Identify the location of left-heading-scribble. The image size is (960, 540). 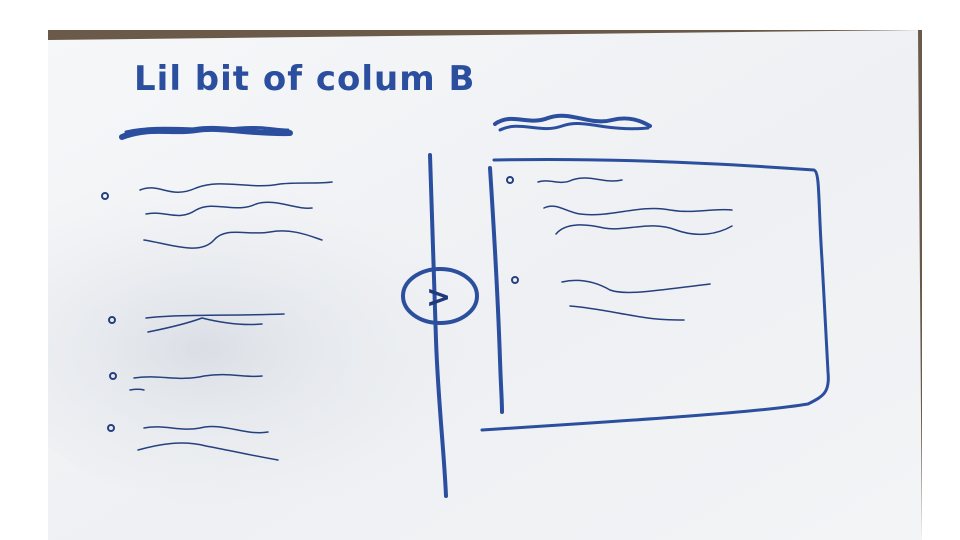
(206, 132).